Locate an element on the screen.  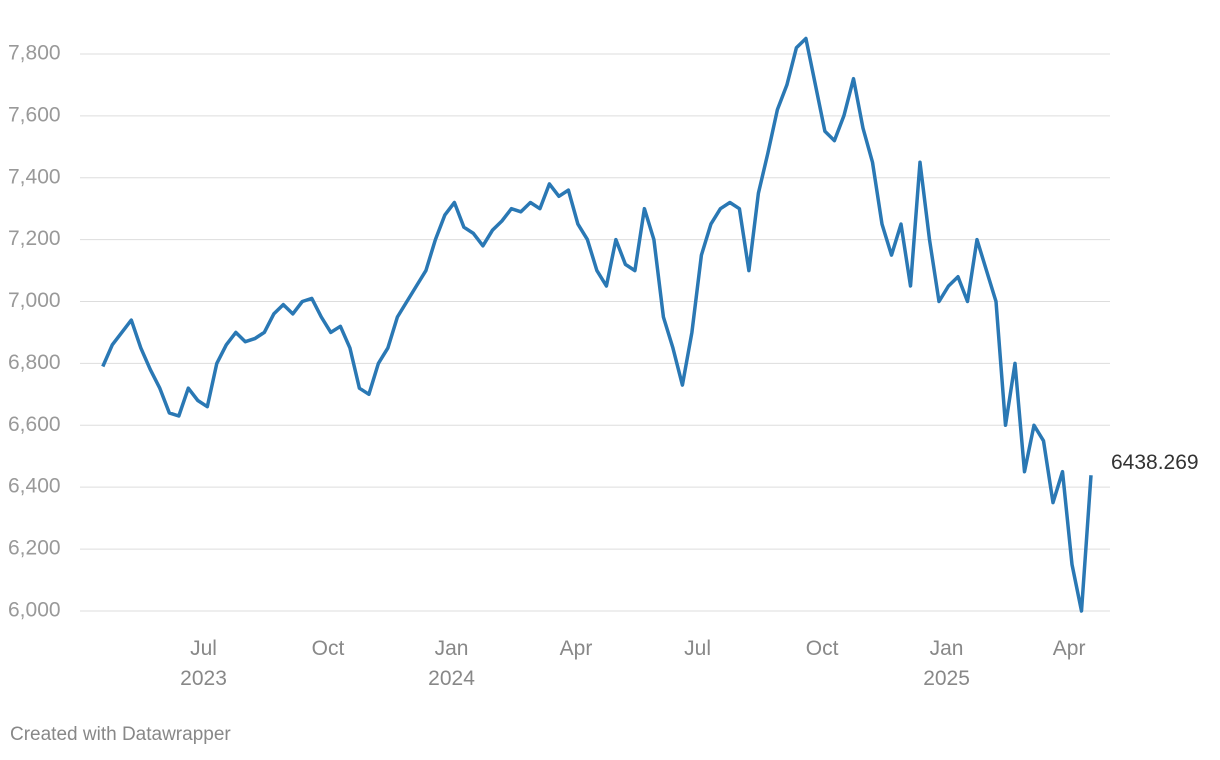
end-label: 6438.269 is located at coordinates (1155, 462).